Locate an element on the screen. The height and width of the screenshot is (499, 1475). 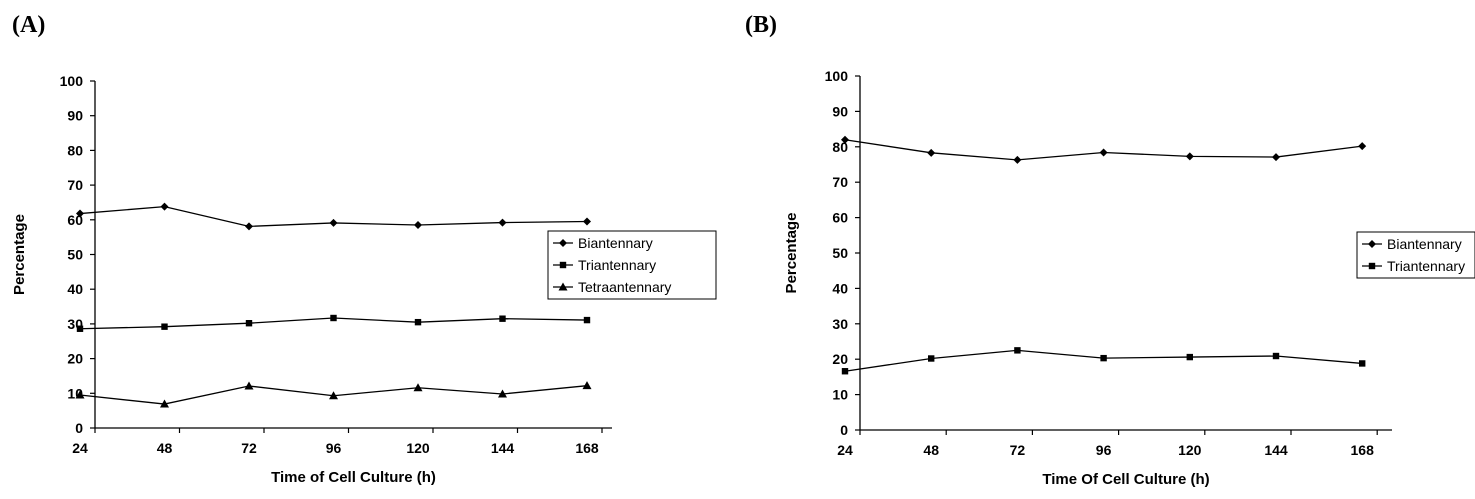
y-tick-label: 80 is located at coordinates (75, 150).